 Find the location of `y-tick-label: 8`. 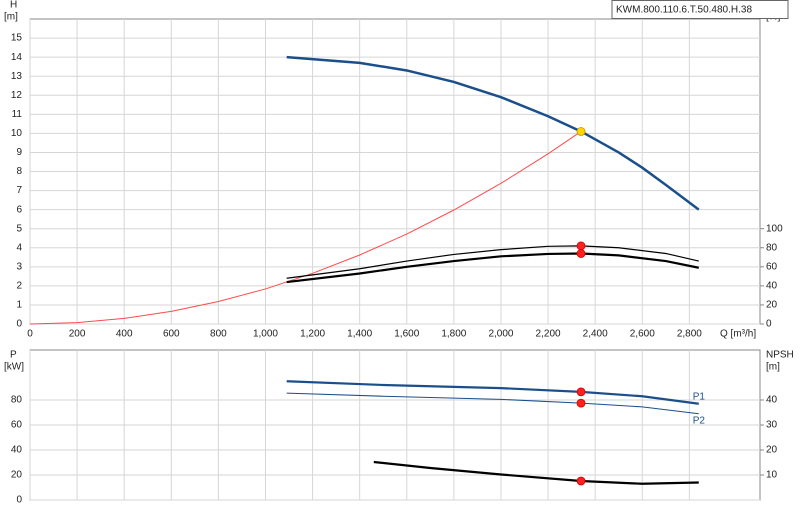

y-tick-label: 8 is located at coordinates (19, 171).